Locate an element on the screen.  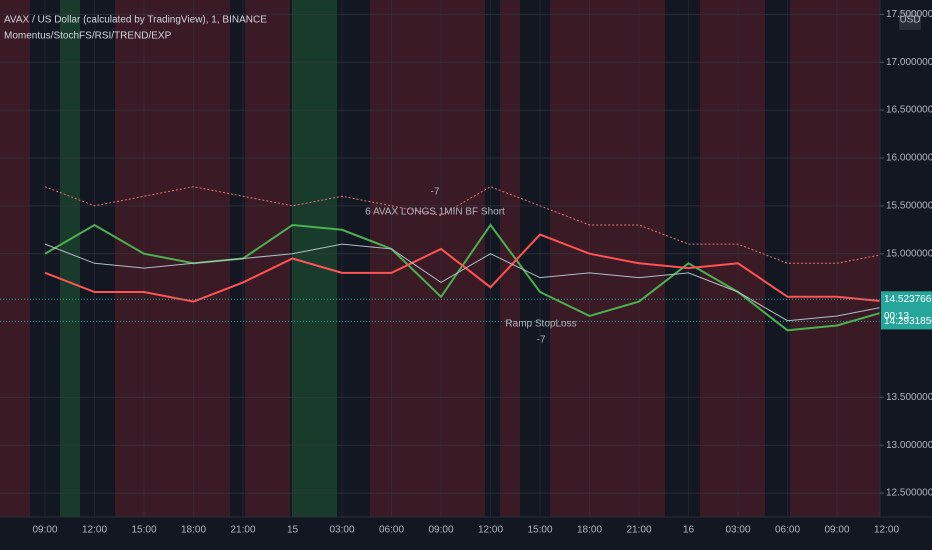
y-tick-label: 15.00000000 is located at coordinates (909, 253).